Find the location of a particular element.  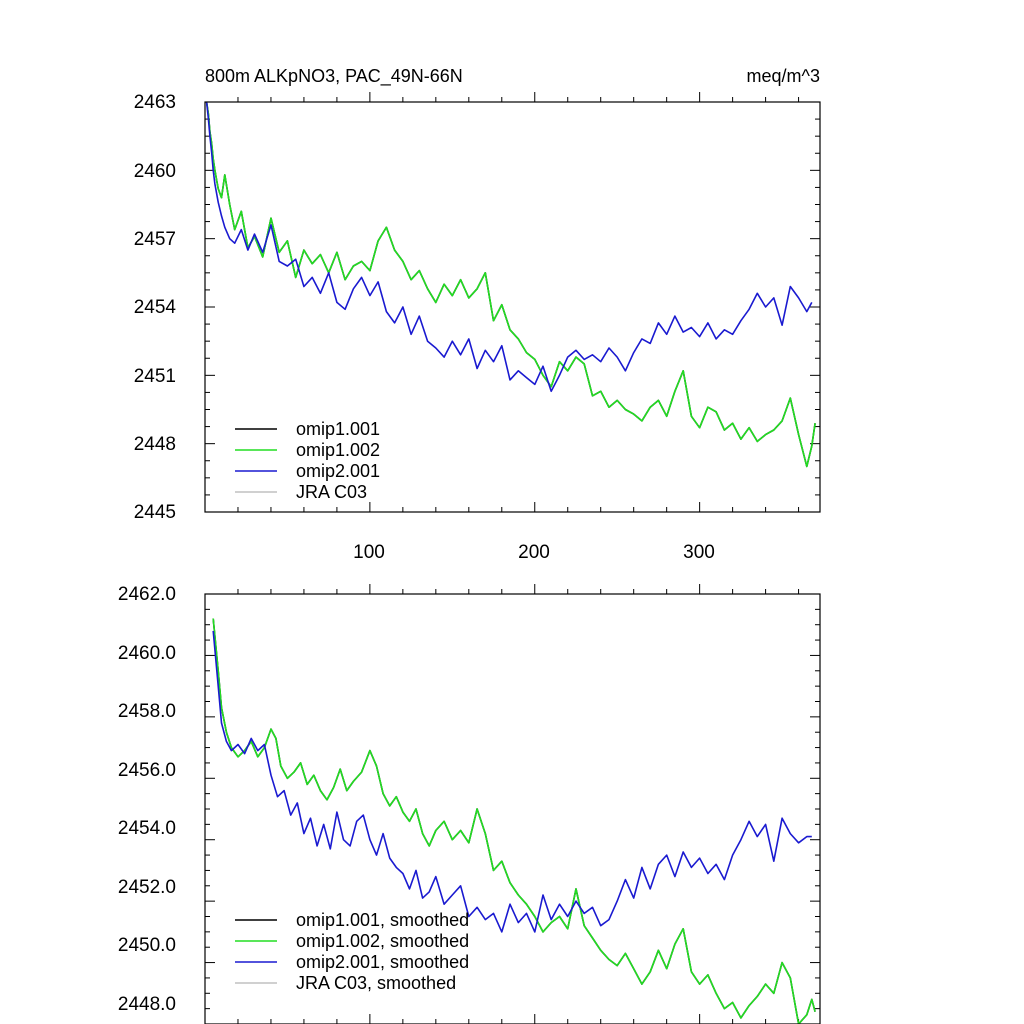

chart-title: 800m ALKpNO3, PAC_49N-66N is located at coordinates (334, 76).